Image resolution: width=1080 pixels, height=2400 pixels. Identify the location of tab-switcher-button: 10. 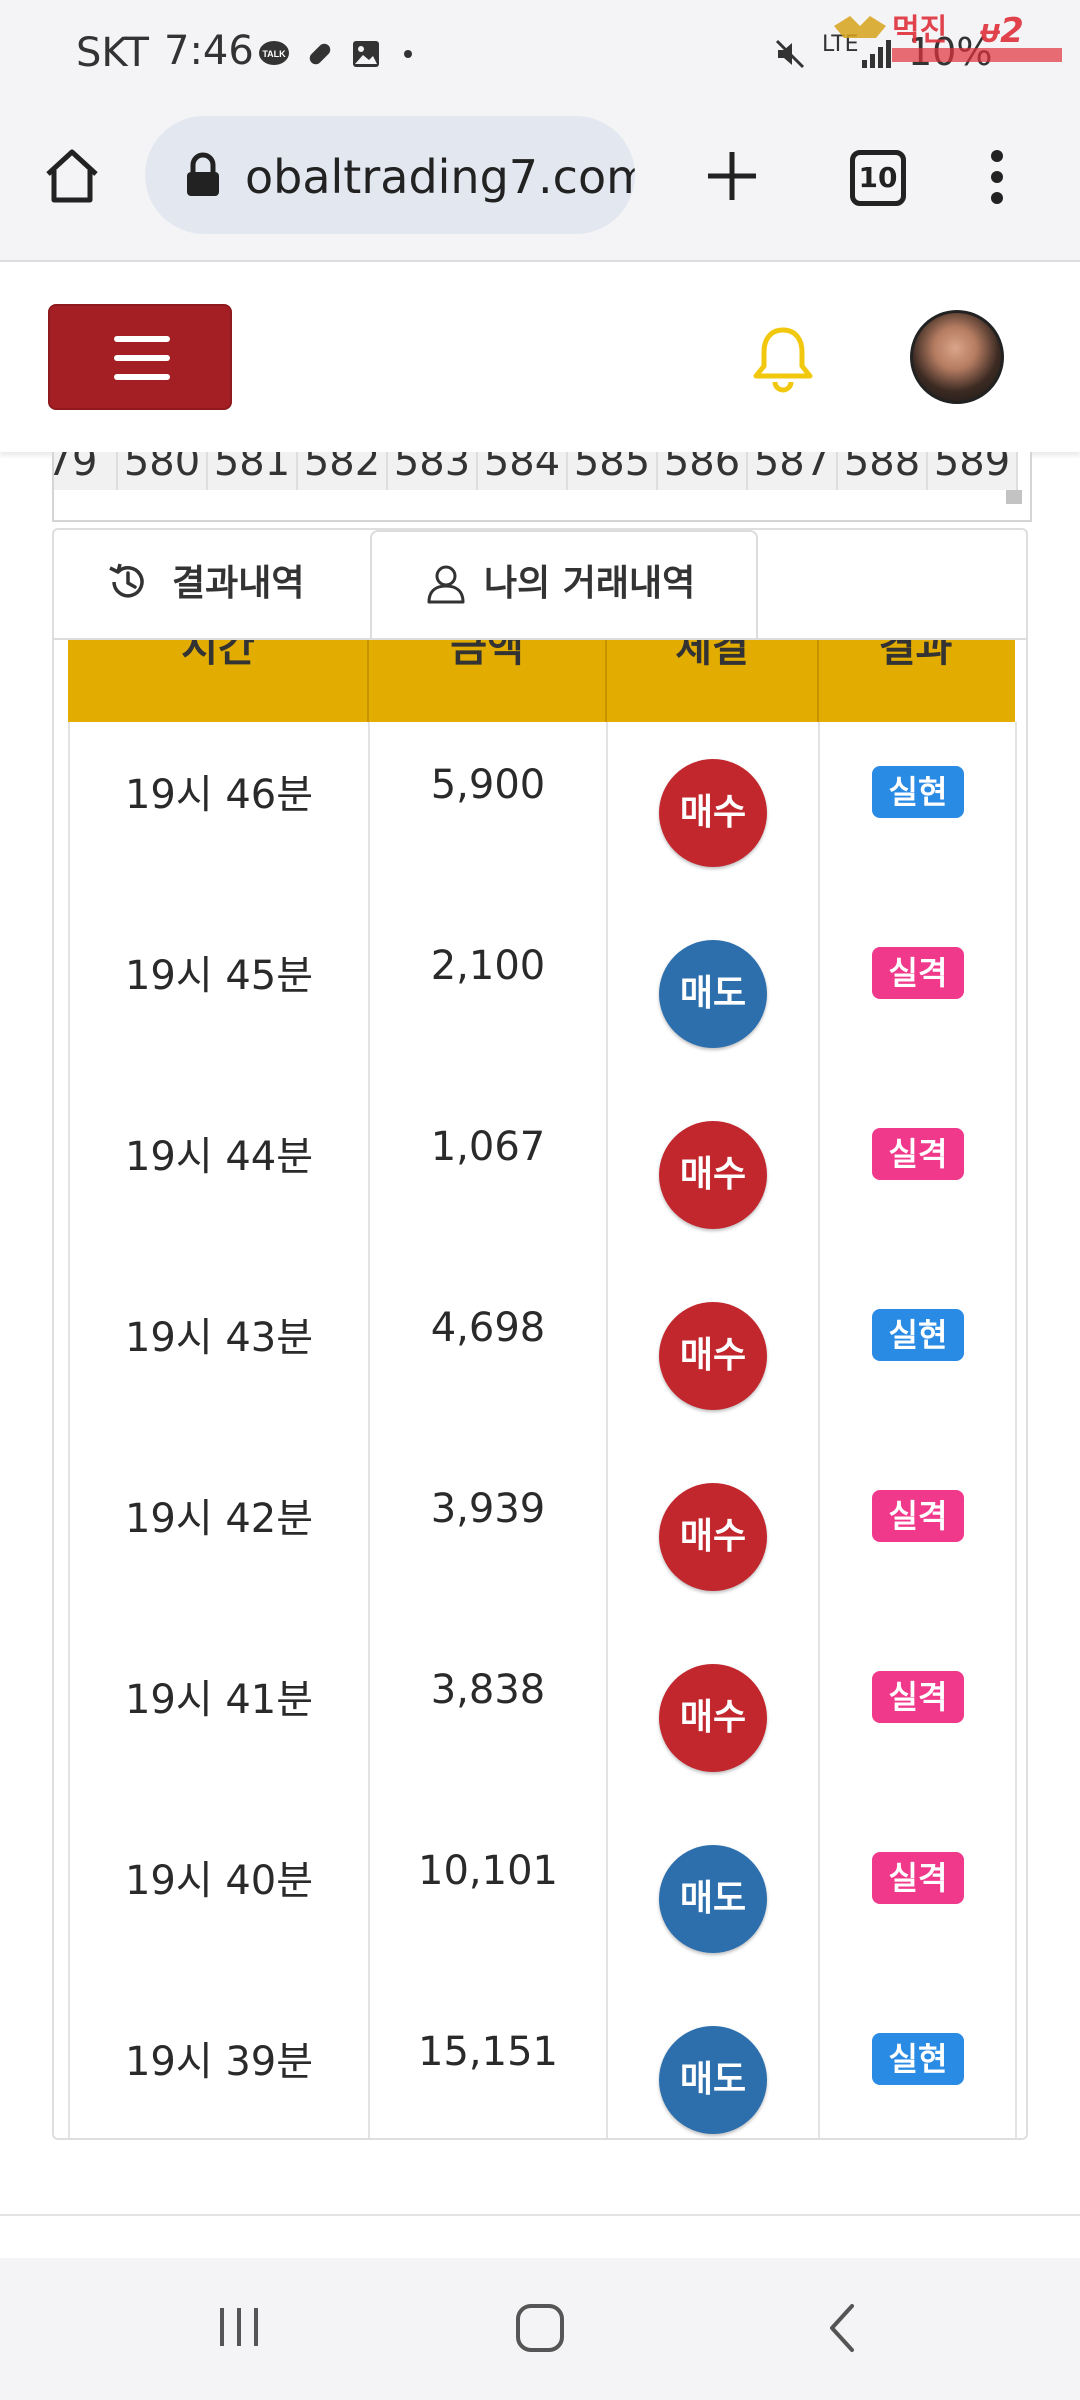
(878, 178).